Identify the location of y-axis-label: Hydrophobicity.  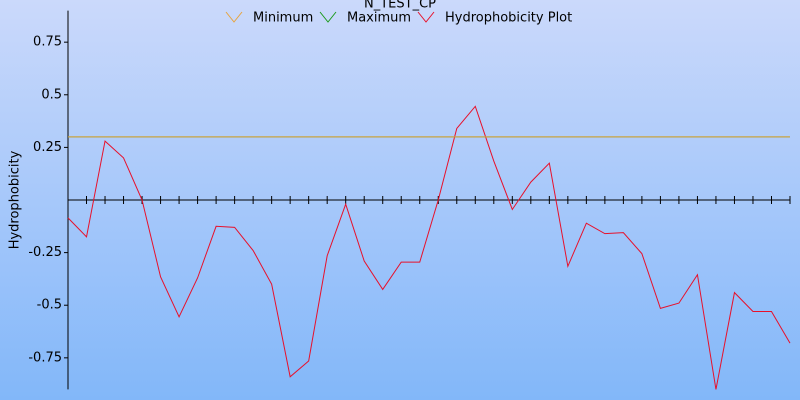
(15, 199).